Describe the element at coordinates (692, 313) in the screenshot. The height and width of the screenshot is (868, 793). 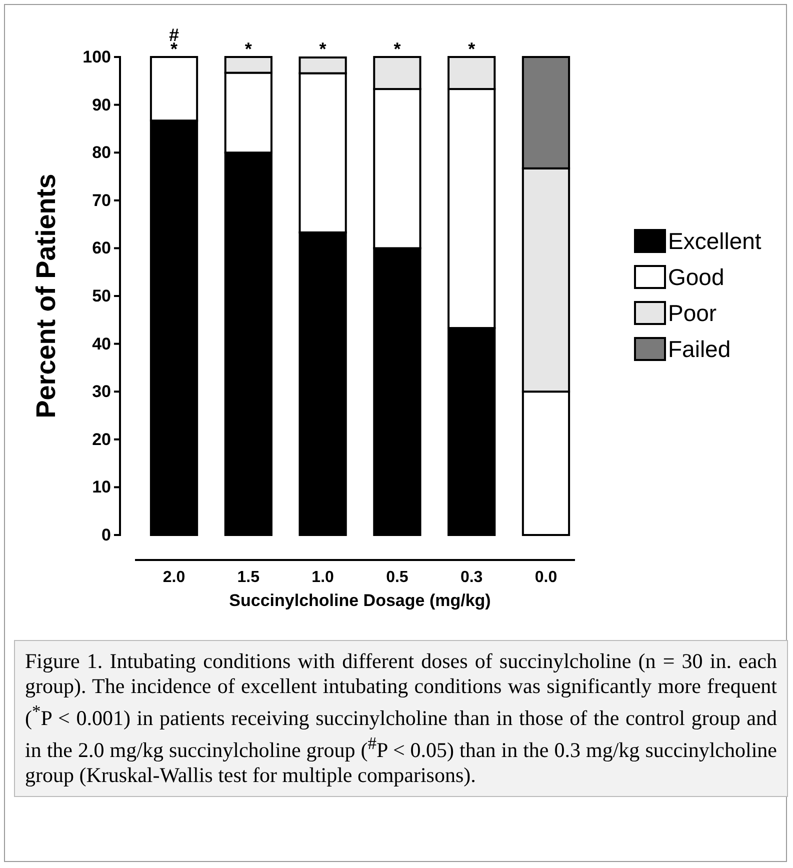
I see `legend-label: Poor` at that location.